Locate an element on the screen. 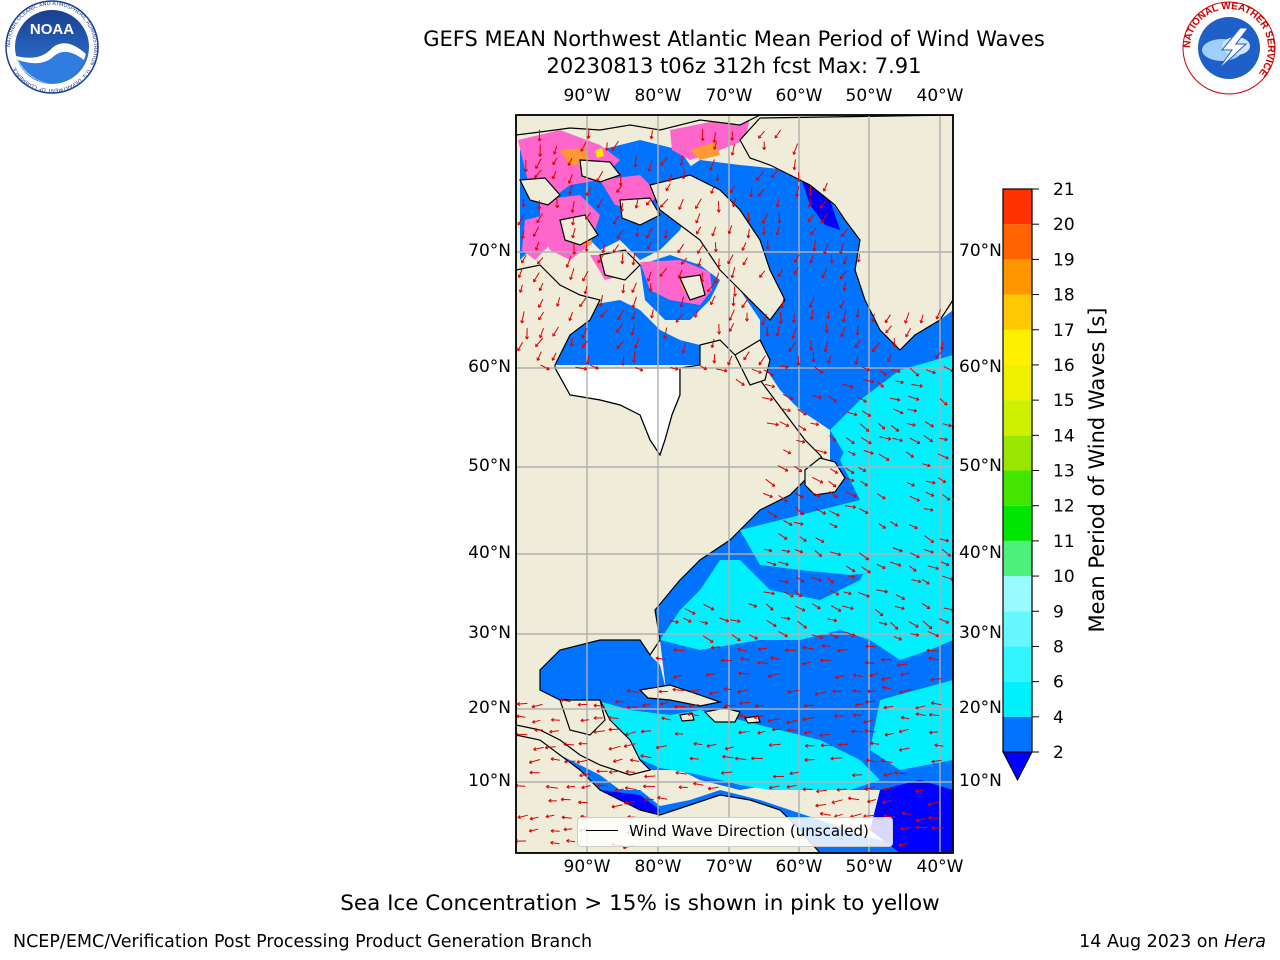 The height and width of the screenshot is (960, 1280). colorbar: 2 4 6 8 9 10 11 12 13 14 15 16 17 18 19 20 21 is located at coordinates (1038, 481).